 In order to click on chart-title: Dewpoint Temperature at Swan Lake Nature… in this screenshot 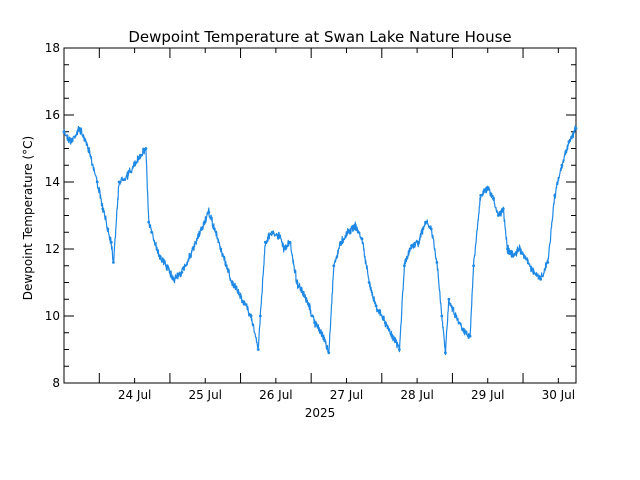, I will do `click(319, 37)`.